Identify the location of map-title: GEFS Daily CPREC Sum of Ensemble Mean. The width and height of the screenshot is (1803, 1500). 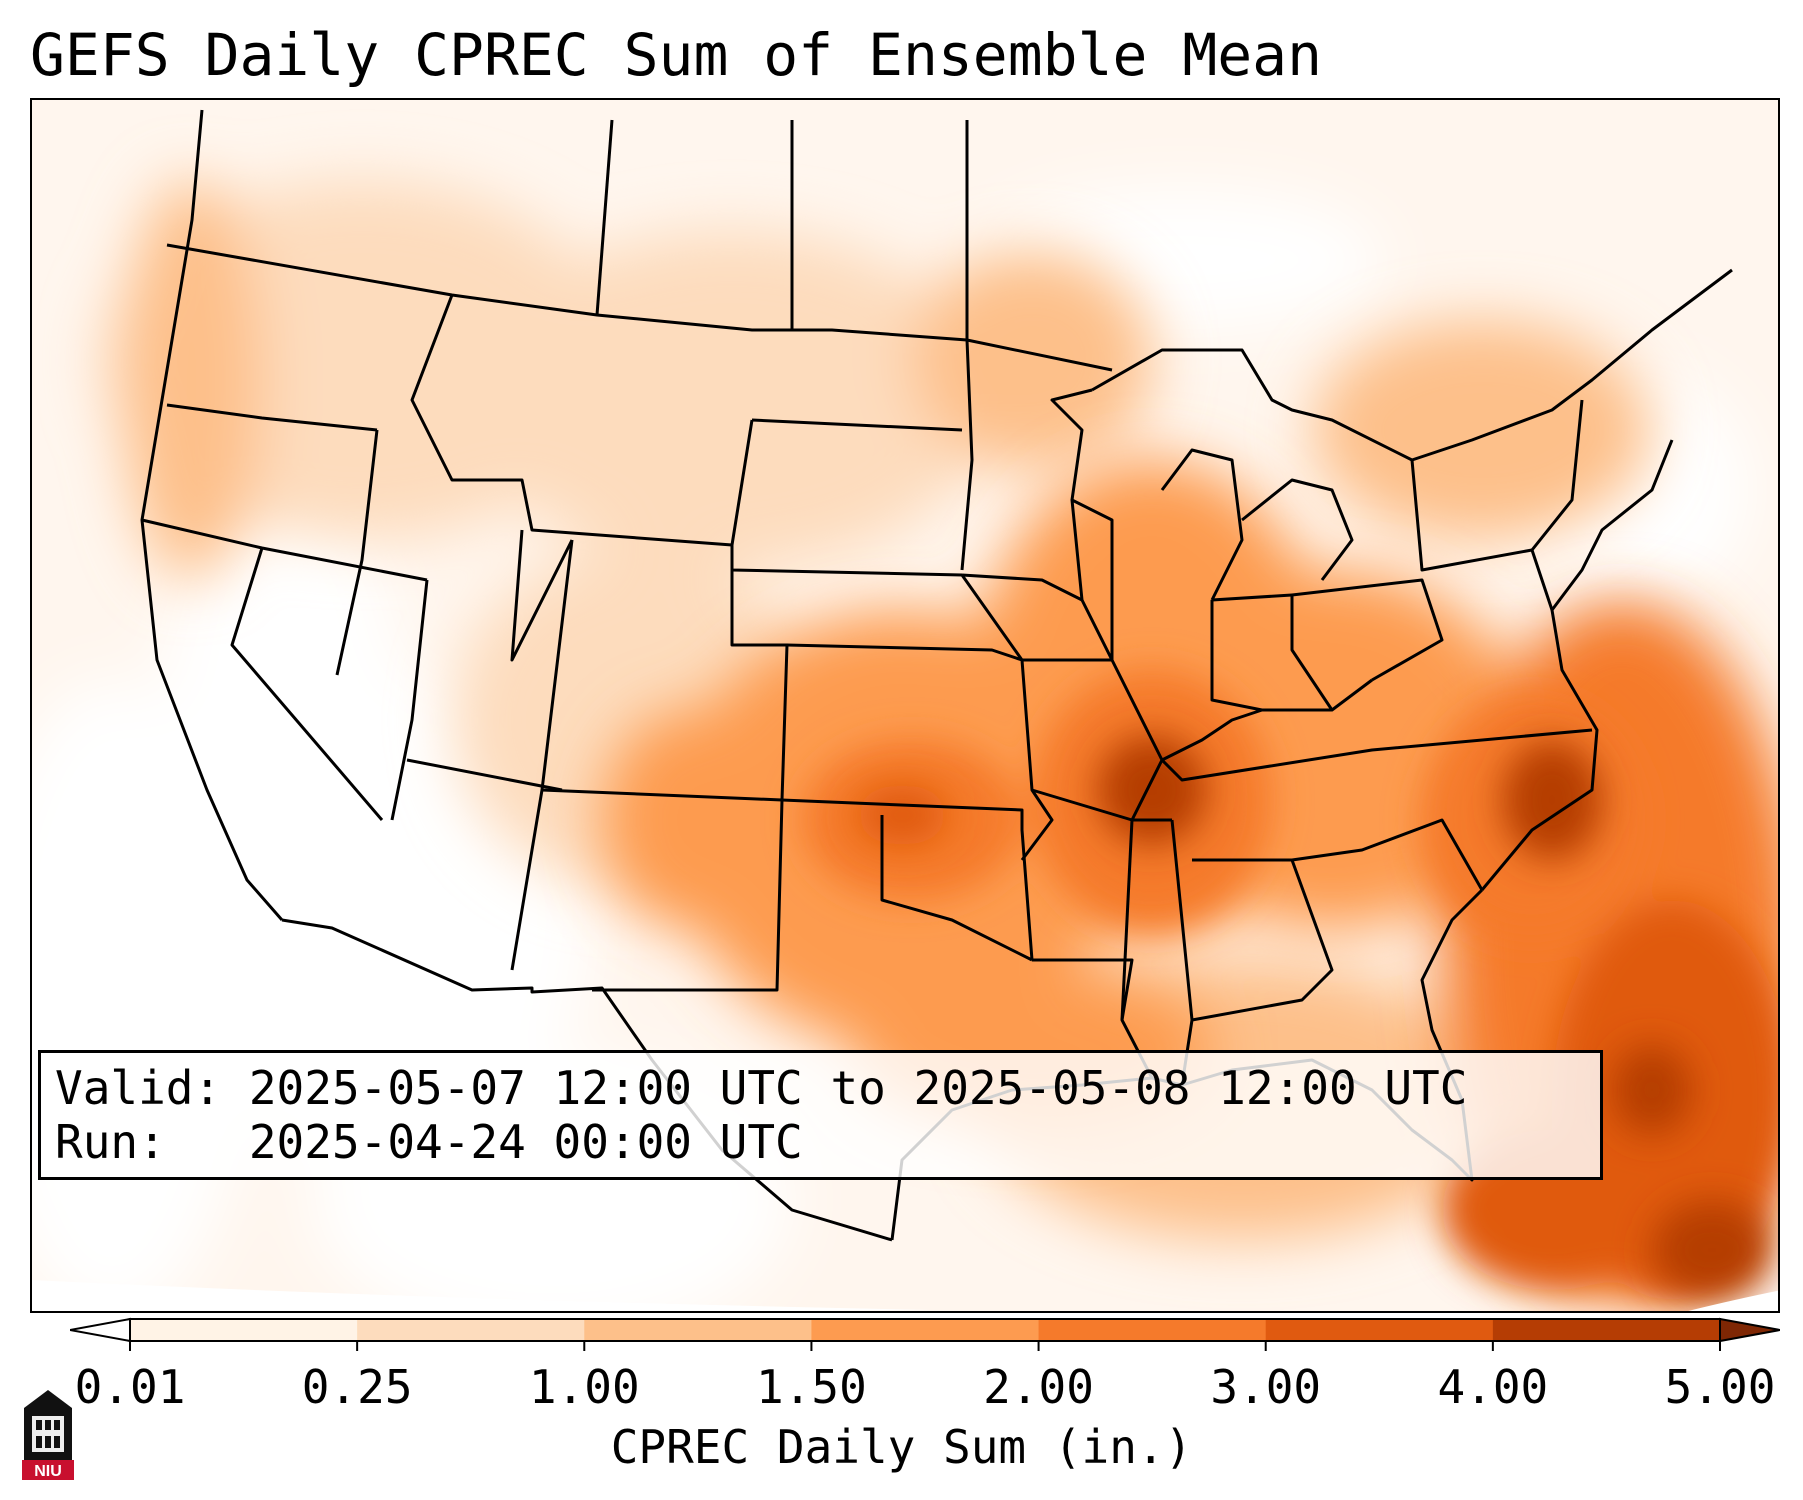
(676, 55).